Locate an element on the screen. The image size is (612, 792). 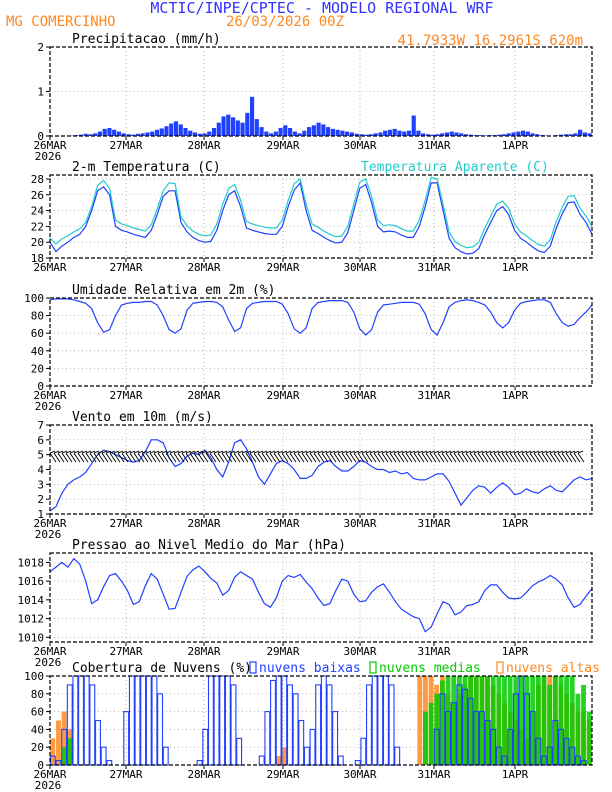
x-tick-label: 31MAR is located at coordinates (433, 651).